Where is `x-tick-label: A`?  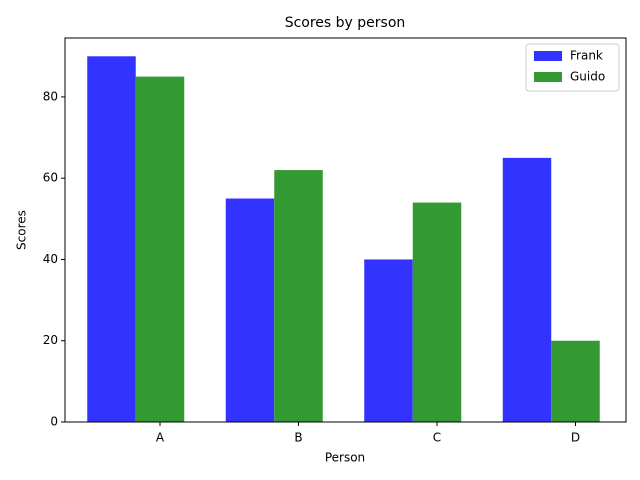
x-tick-label: A is located at coordinates (160, 438).